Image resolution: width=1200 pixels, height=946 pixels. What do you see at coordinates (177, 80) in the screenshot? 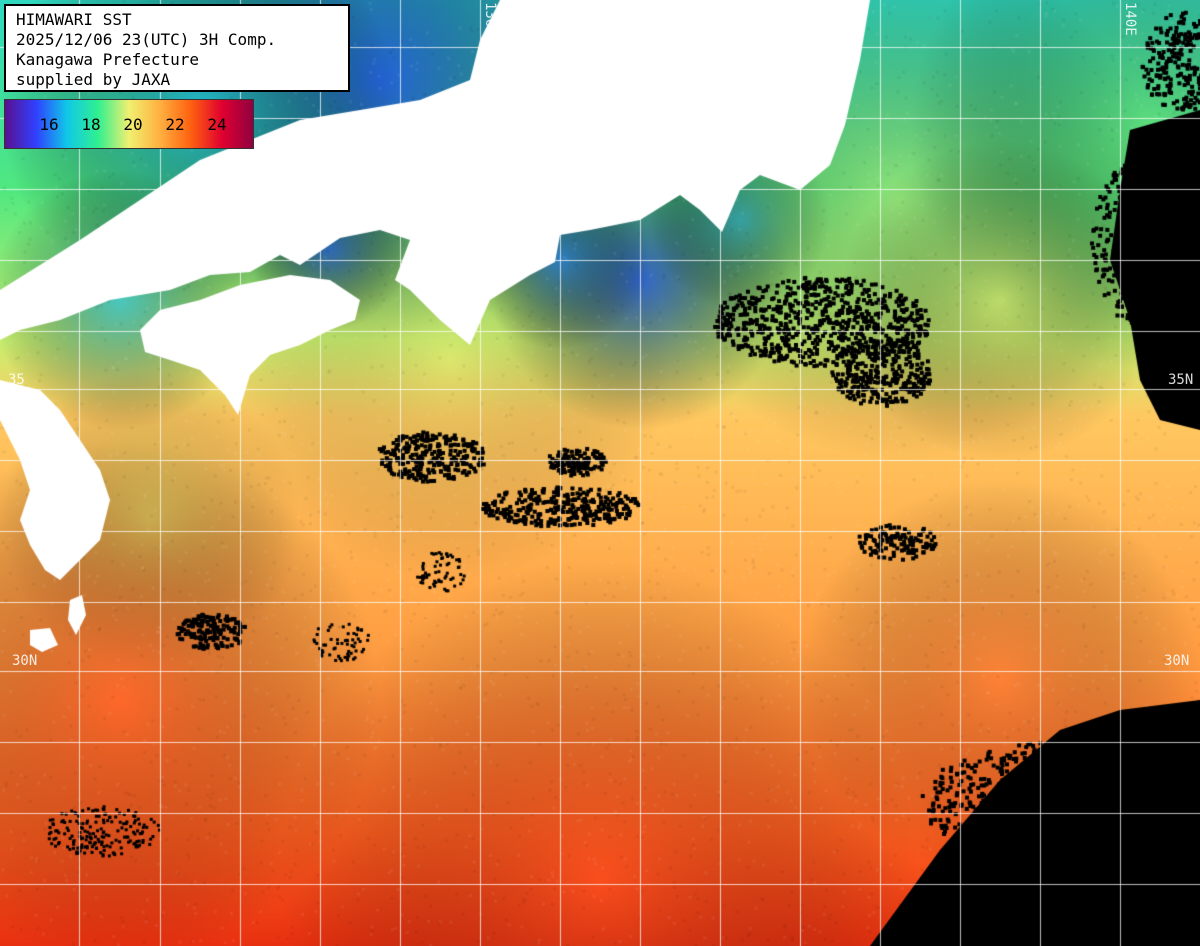
I see `title-line-4: supplied by JAXA` at bounding box center [177, 80].